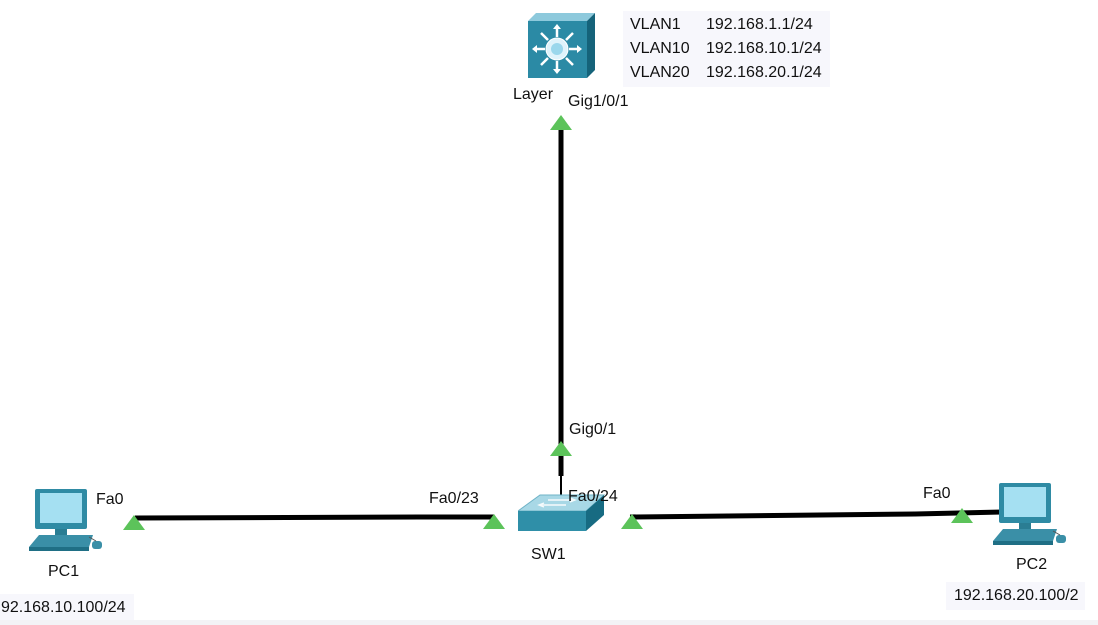 This screenshot has height=625, width=1098. What do you see at coordinates (764, 72) in the screenshot?
I see `vlan-ip: 192.168.20.1/24` at bounding box center [764, 72].